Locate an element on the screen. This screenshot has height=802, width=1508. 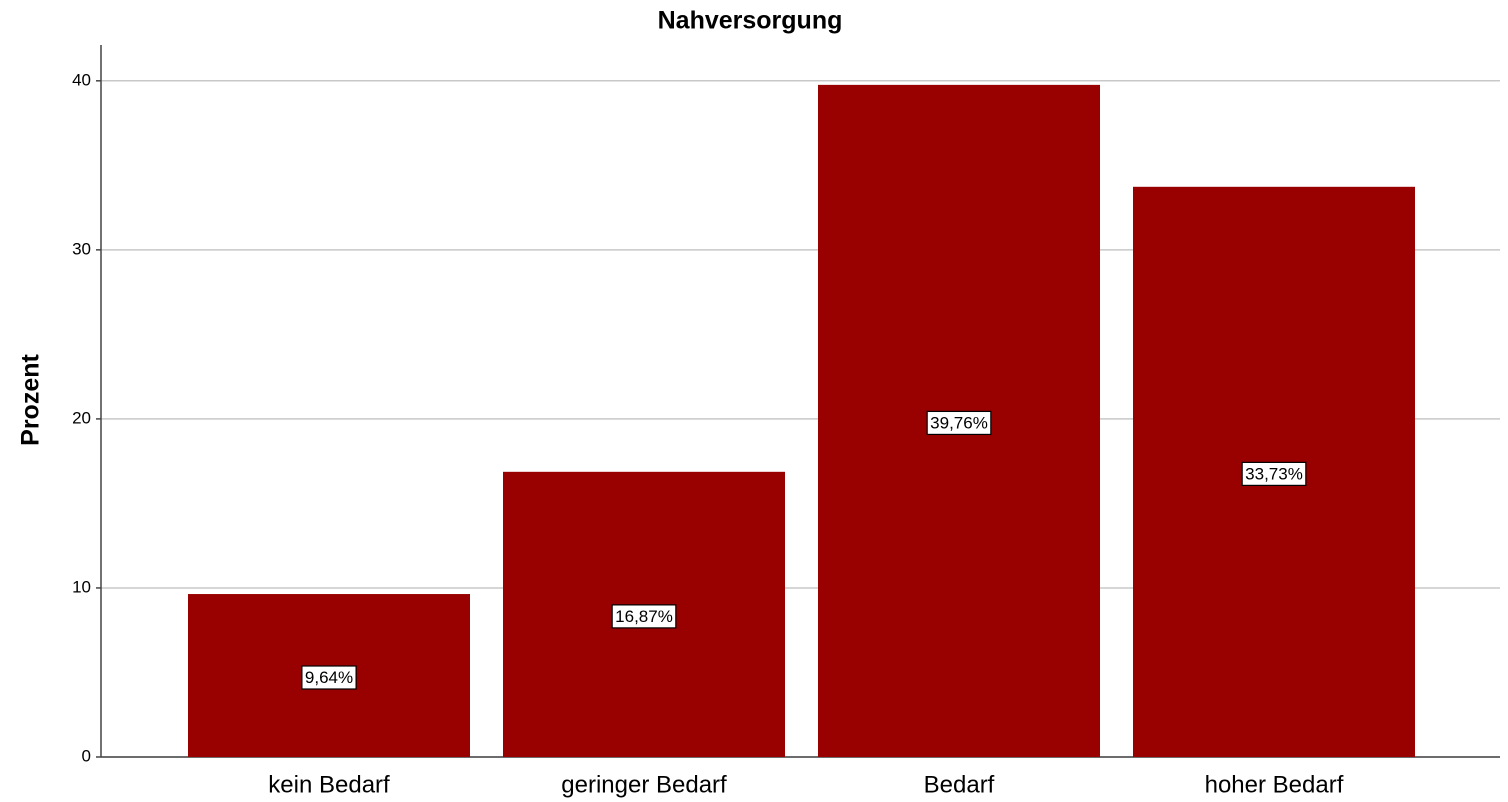
y-tick-label: 0 is located at coordinates (86, 755).